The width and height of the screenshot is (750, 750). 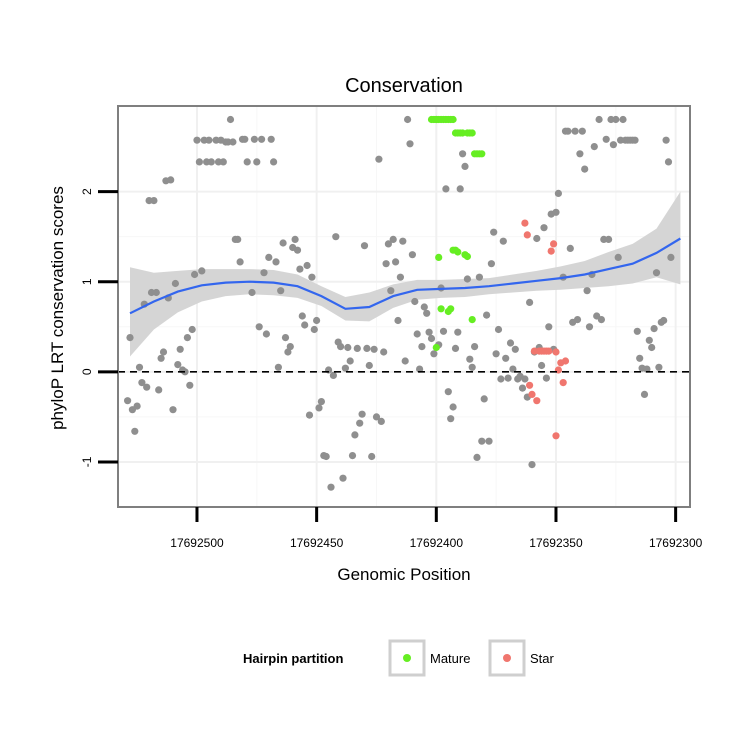 I want to click on y-tick-label: 1, so click(x=87, y=281).